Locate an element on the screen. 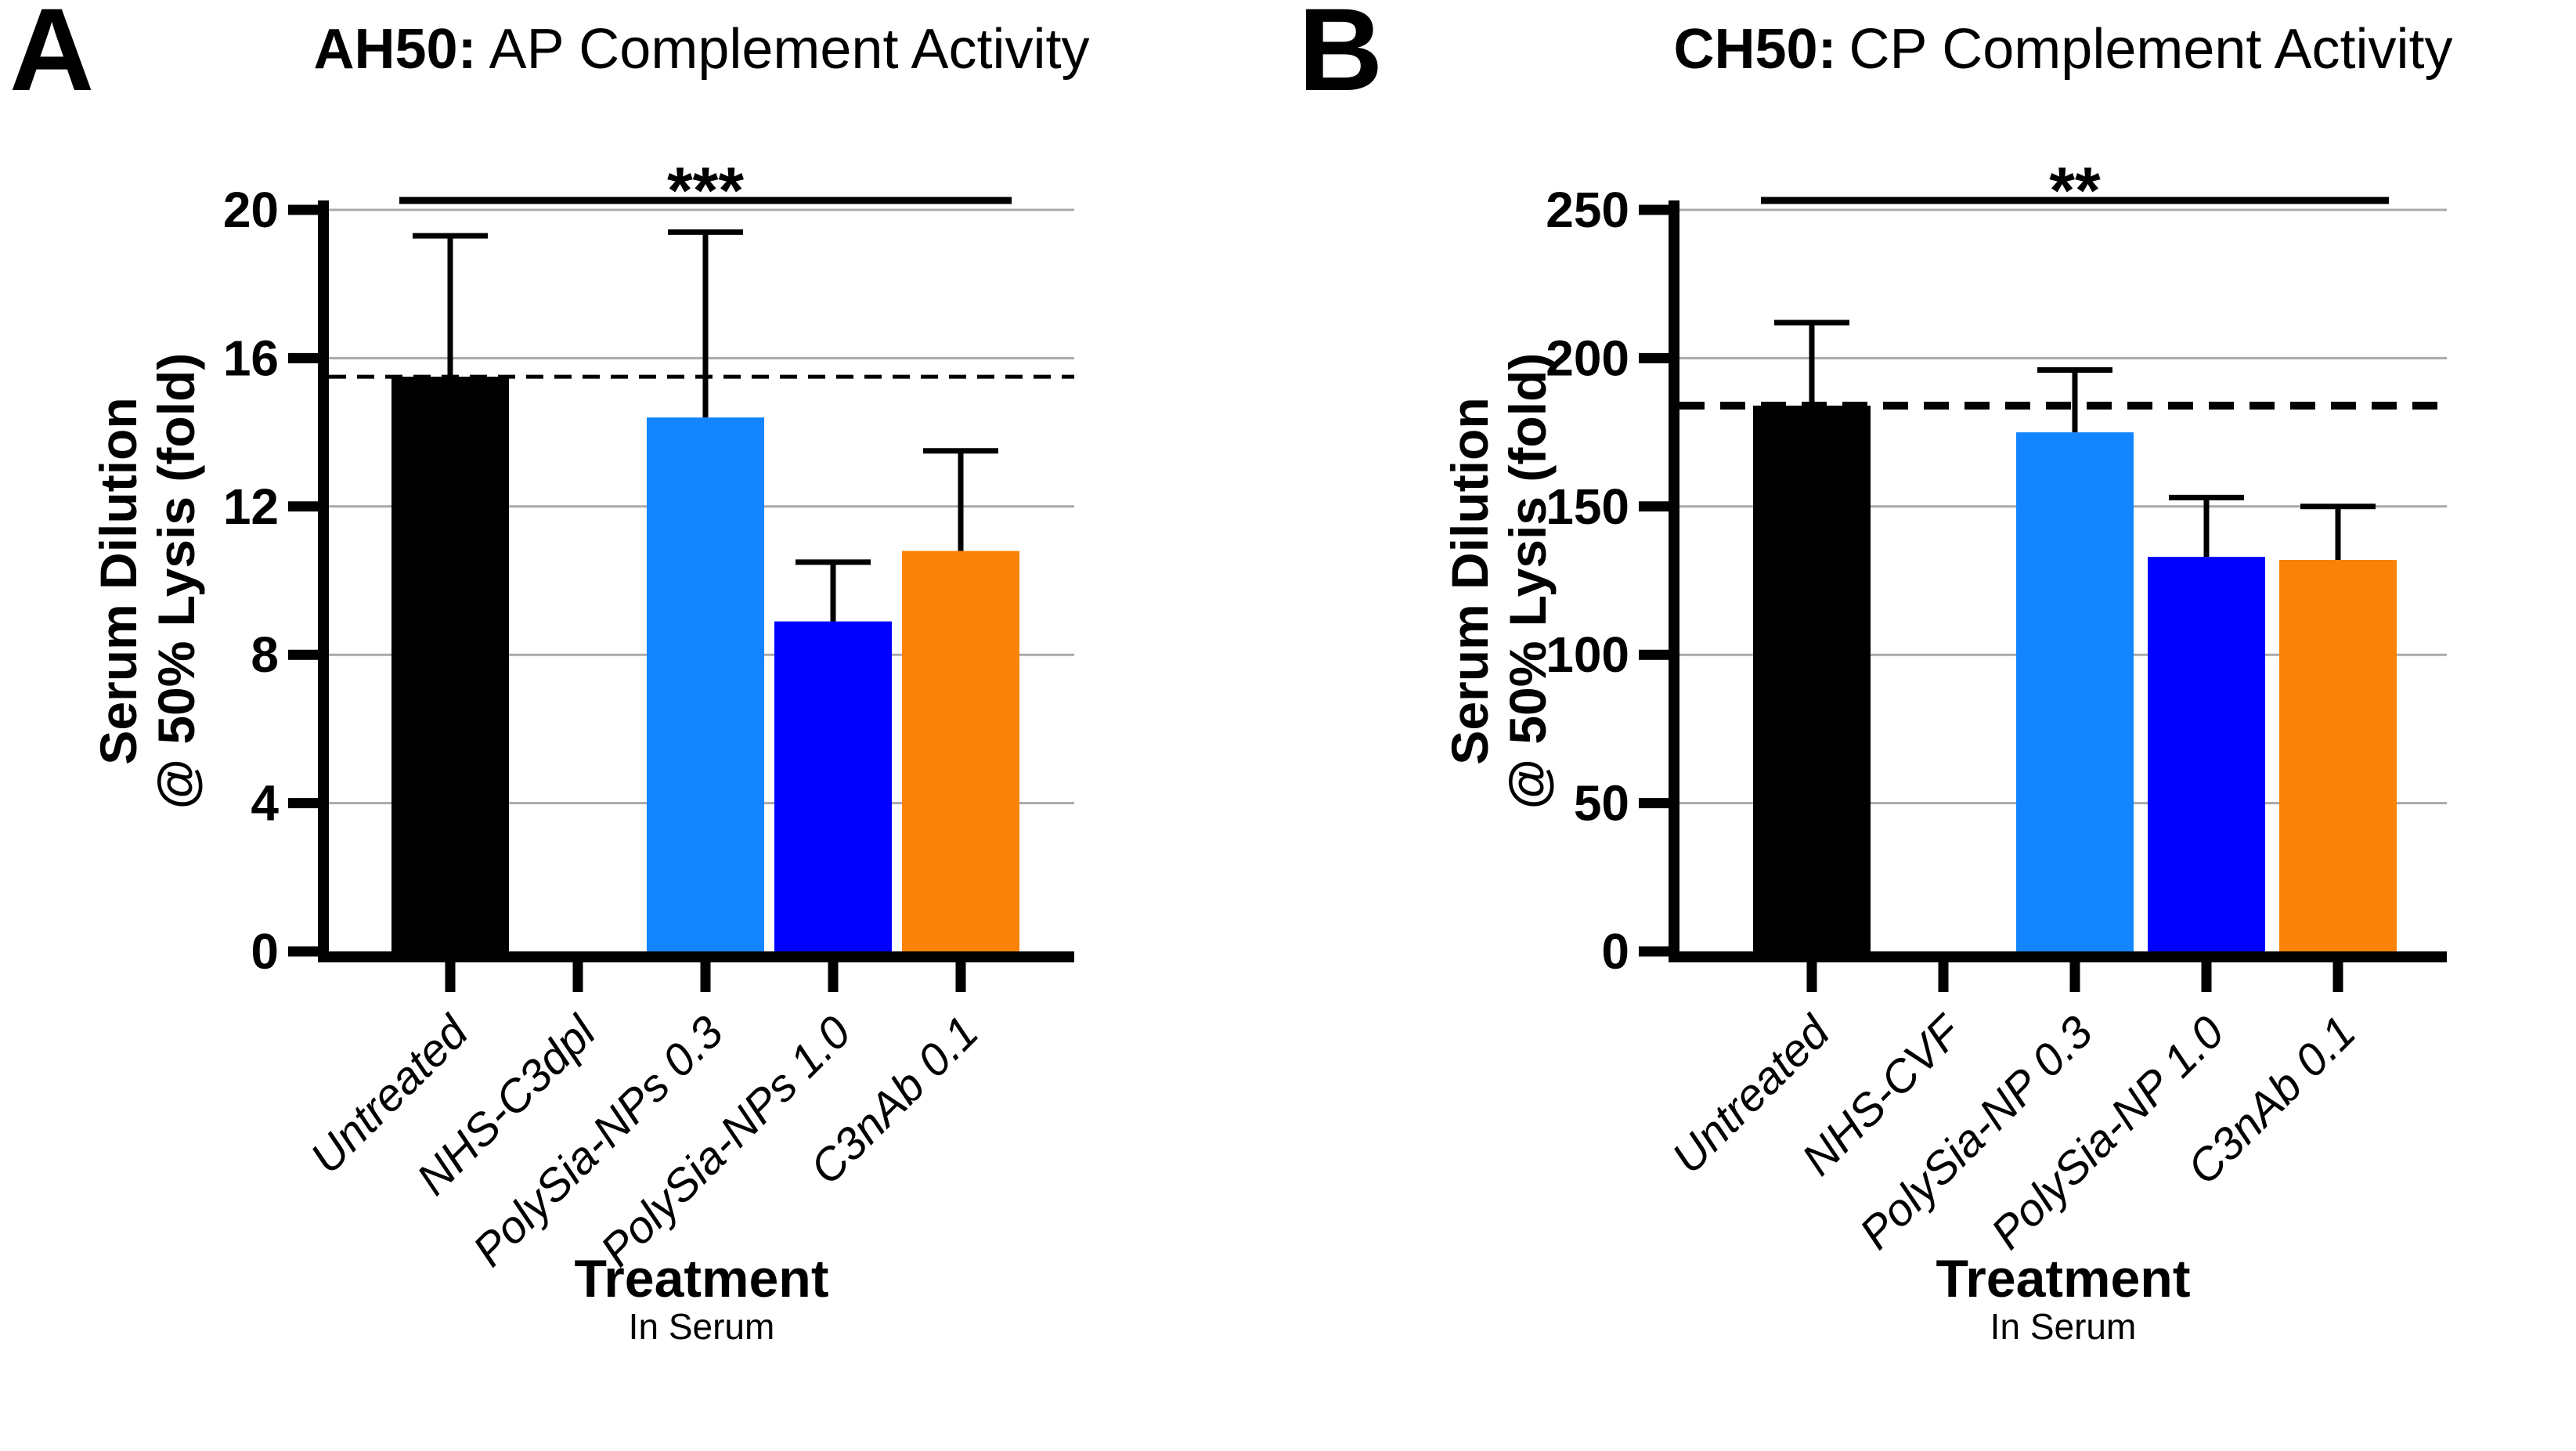 This screenshot has height=1451, width=2576. panel-a-y-axis-label: Serum Dilution @ 50% Lysis (fold) is located at coordinates (148, 581).